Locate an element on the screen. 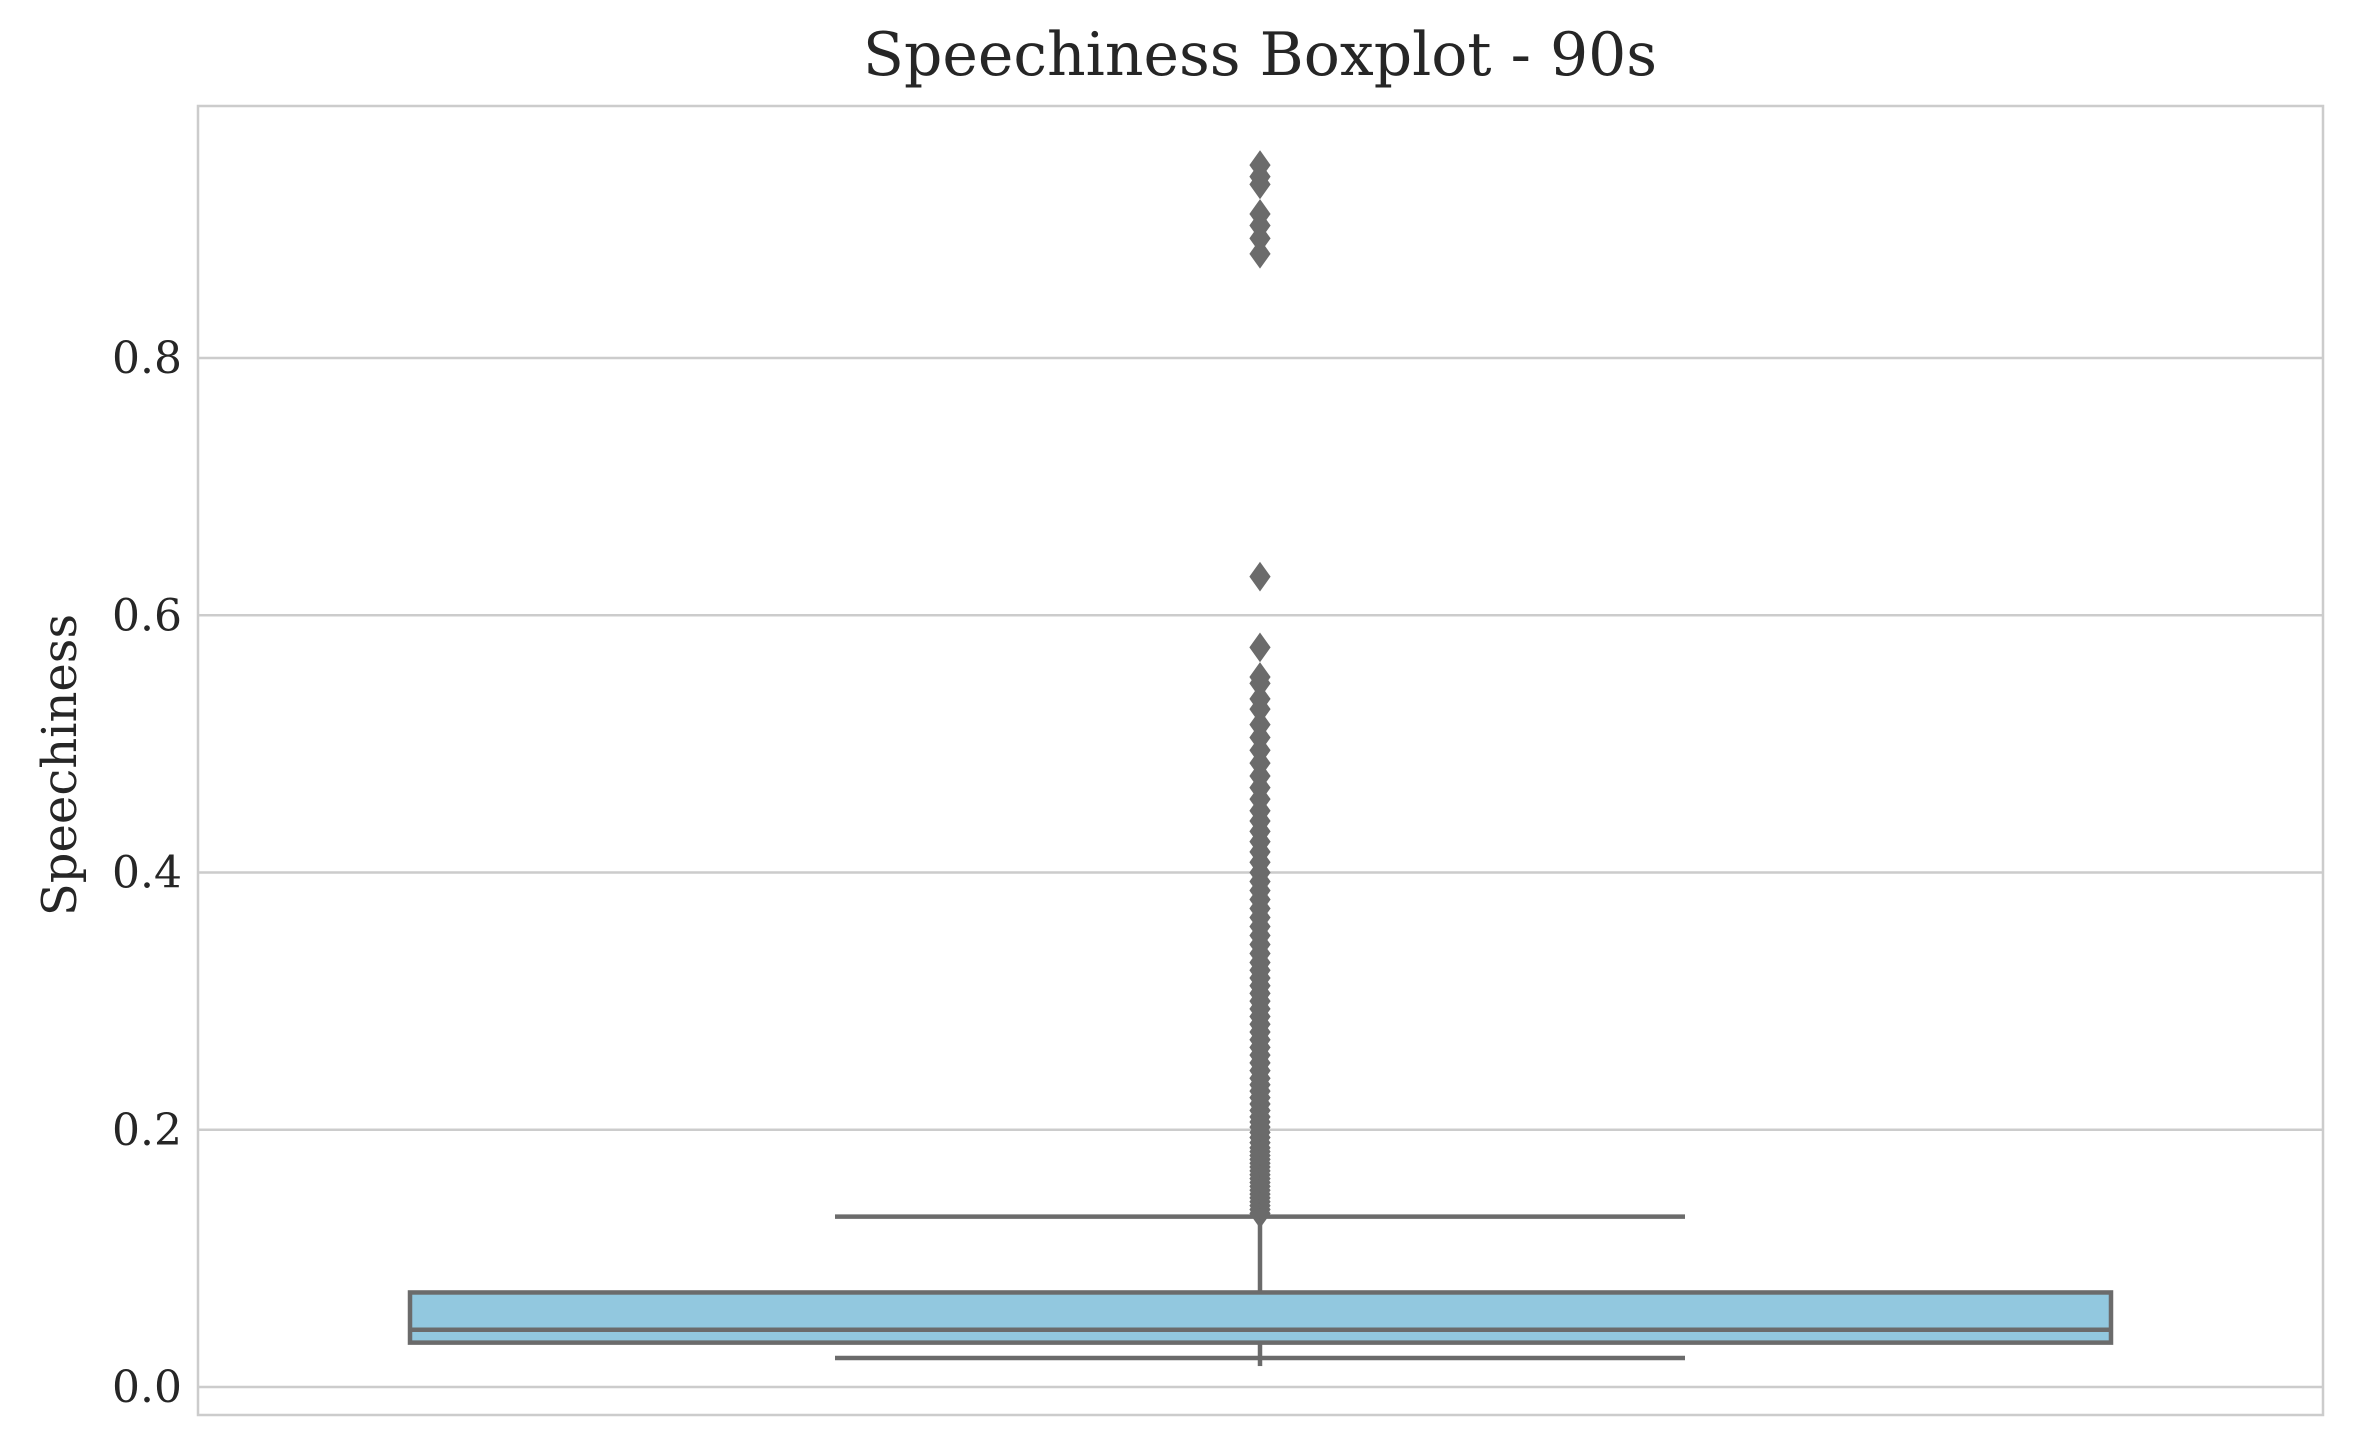  y-tick-label: 0.4 is located at coordinates (147, 873).